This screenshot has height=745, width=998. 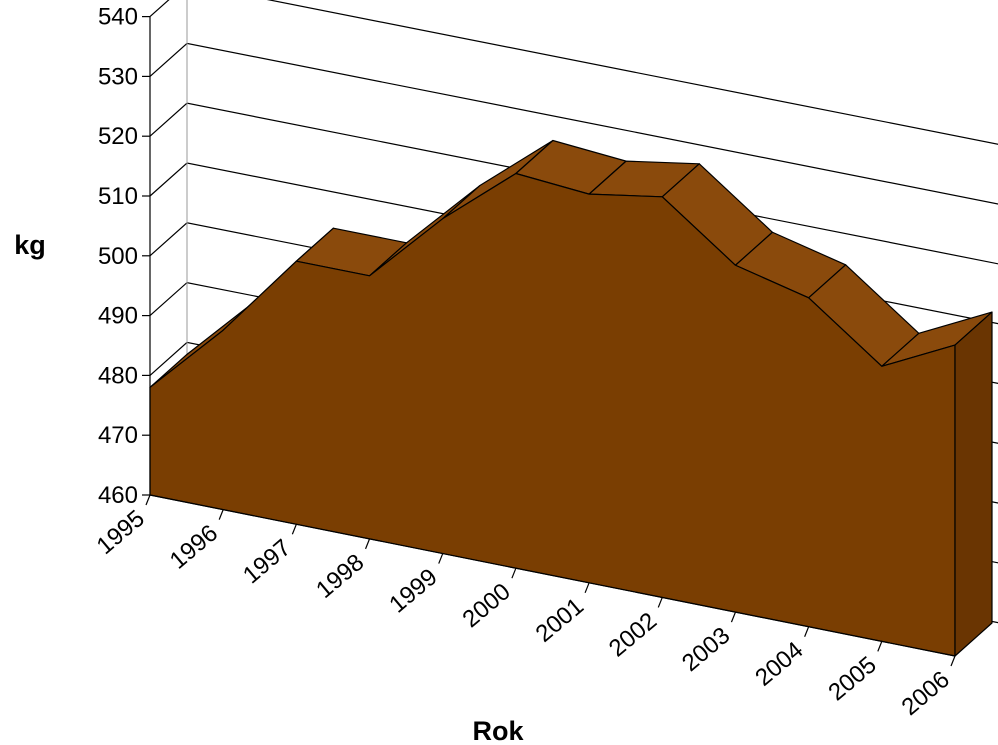 I want to click on x-tick-label: 1998, so click(x=340, y=576).